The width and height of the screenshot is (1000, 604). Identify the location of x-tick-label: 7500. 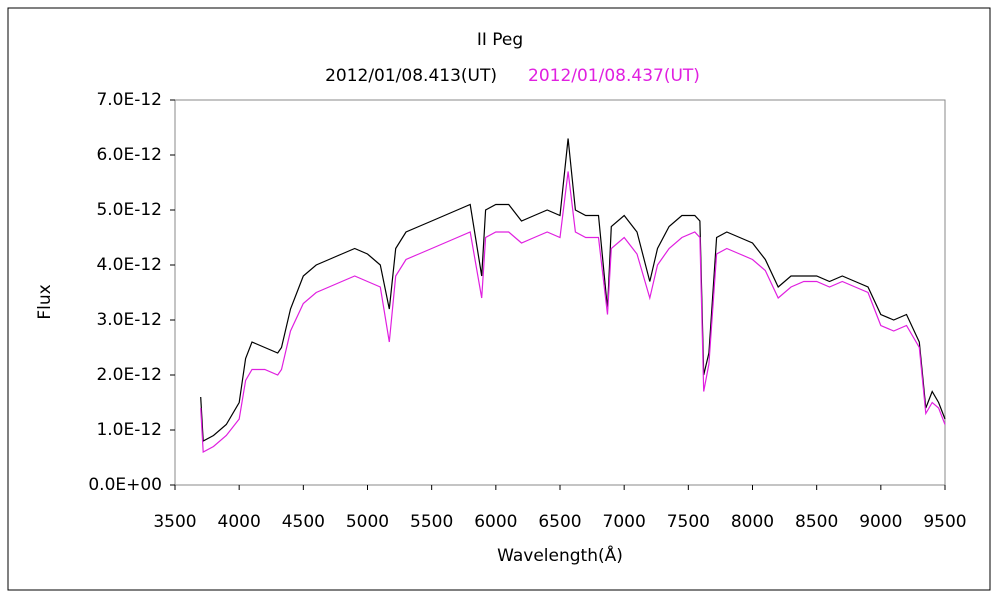
(688, 522).